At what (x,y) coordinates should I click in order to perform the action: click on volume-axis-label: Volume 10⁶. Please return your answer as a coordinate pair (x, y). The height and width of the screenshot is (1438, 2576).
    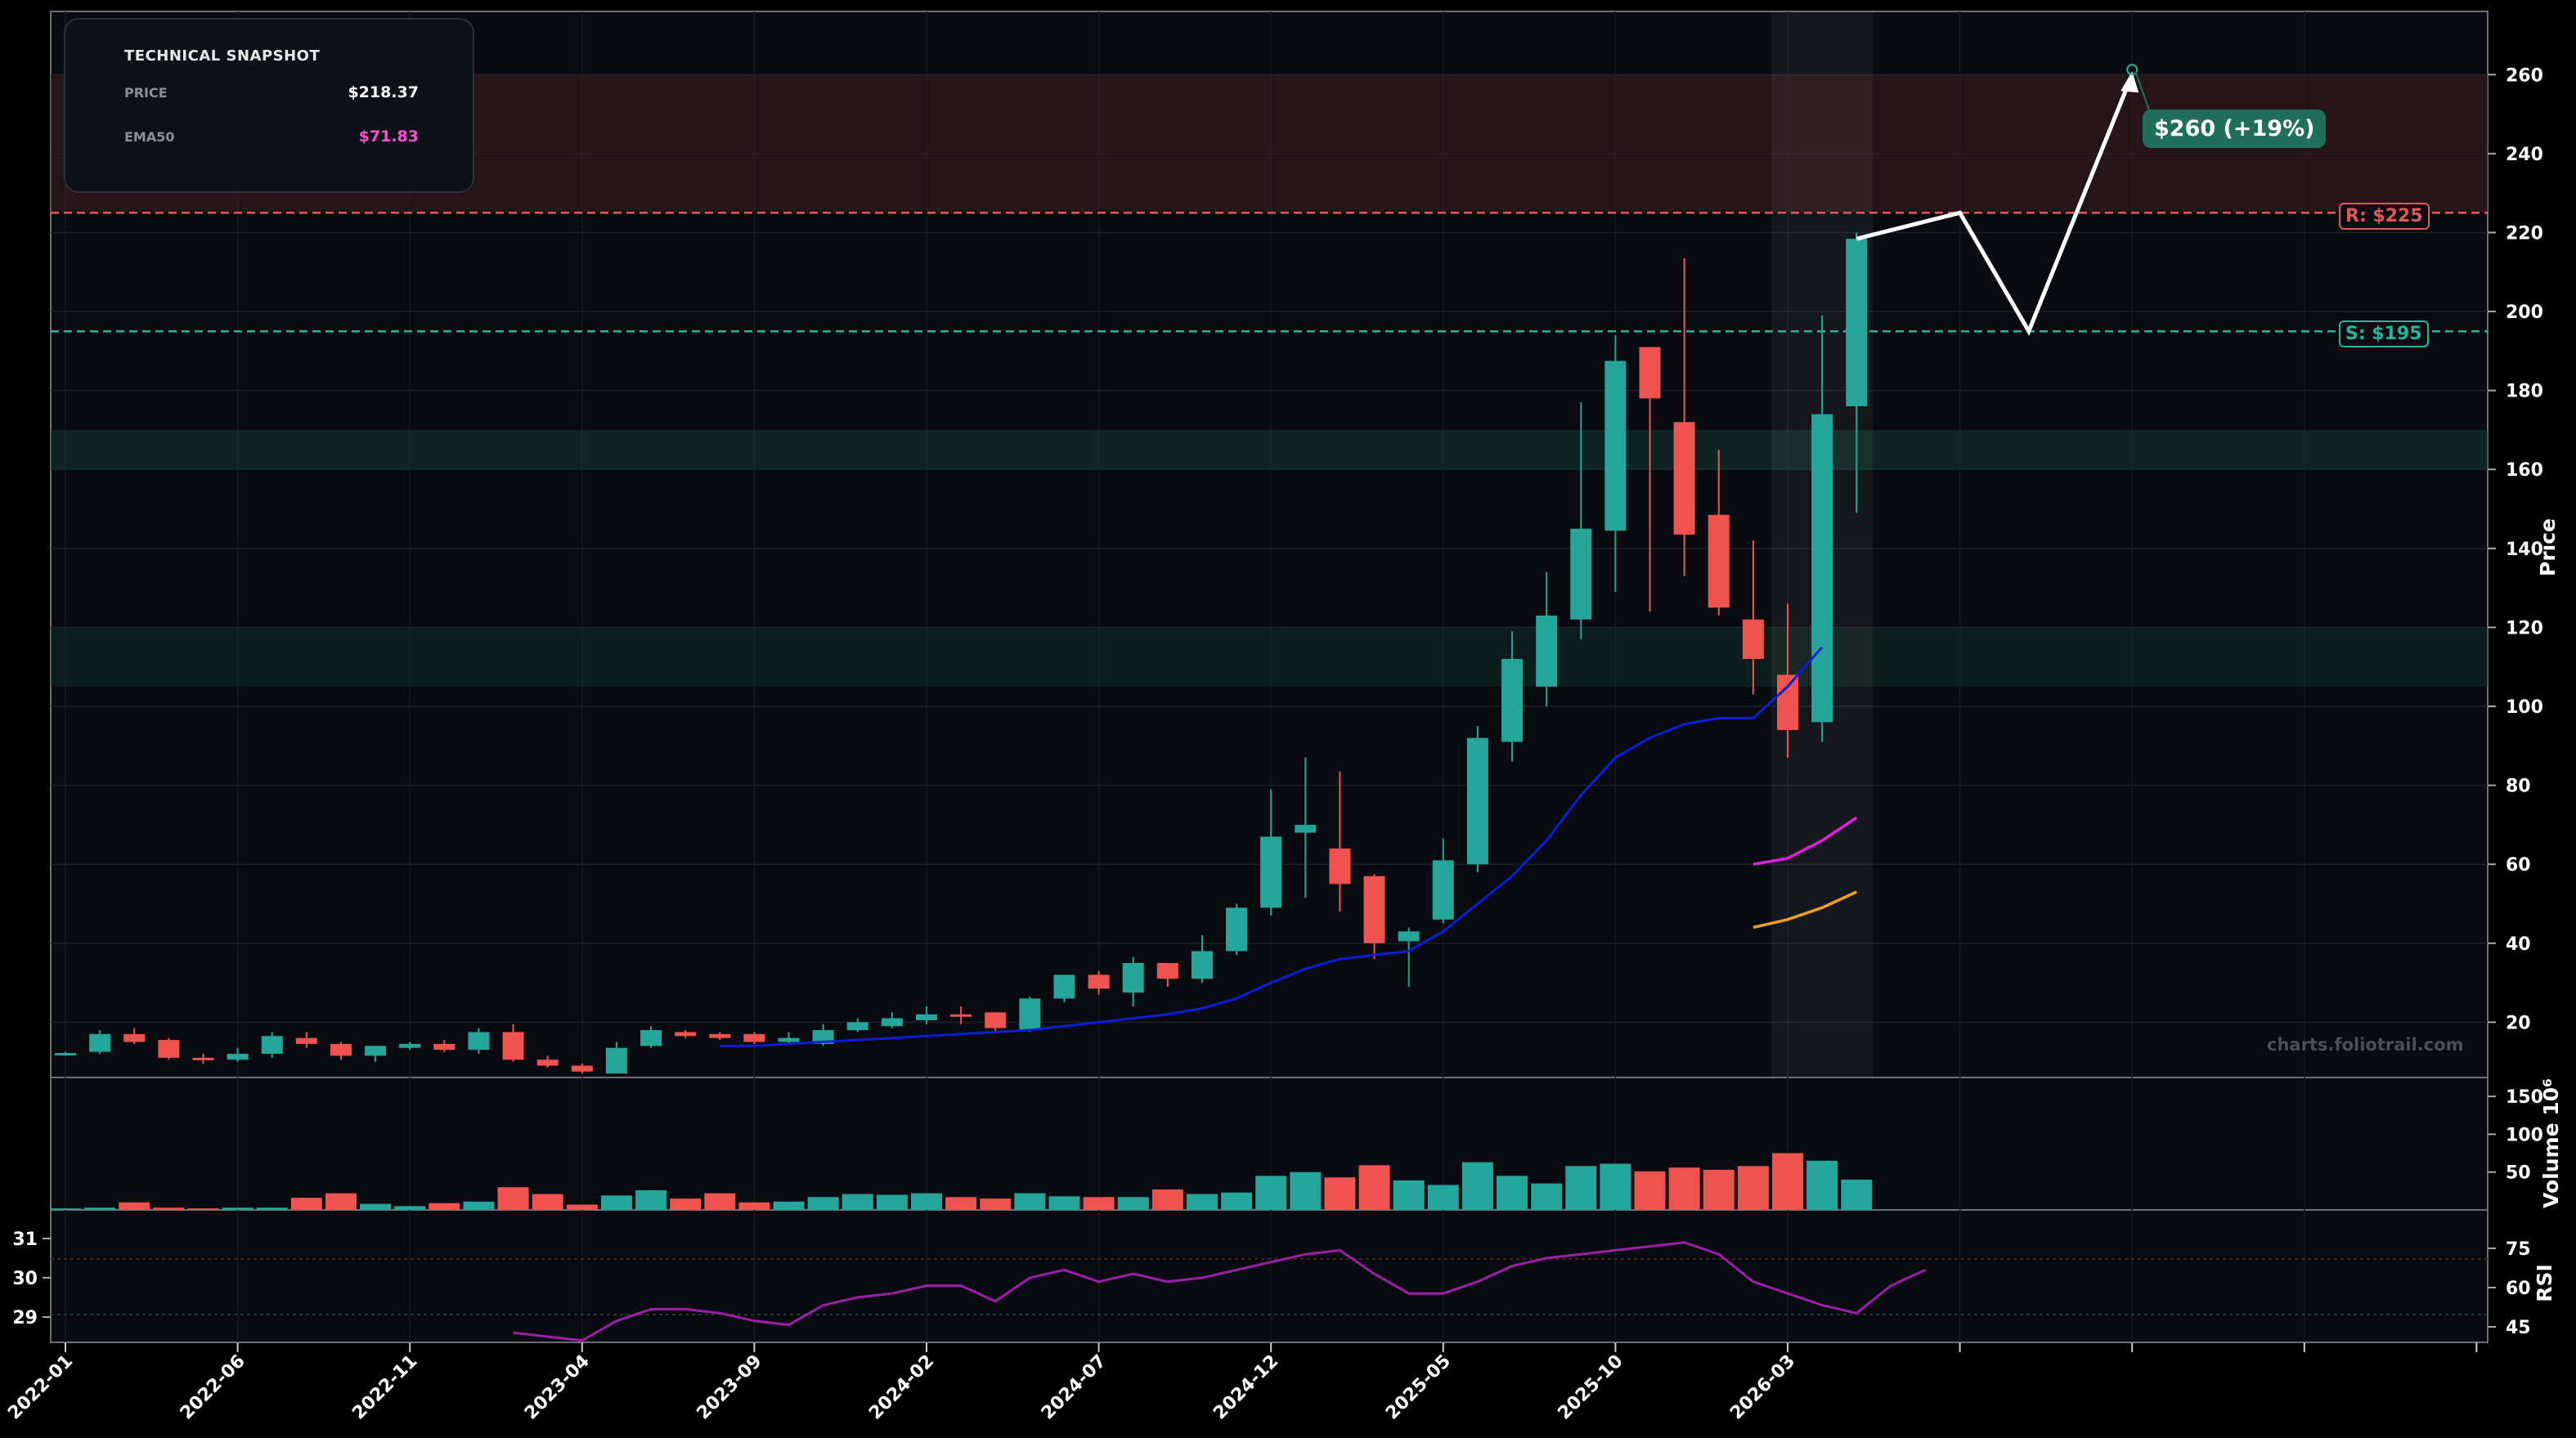
    Looking at the image, I should click on (2550, 1143).